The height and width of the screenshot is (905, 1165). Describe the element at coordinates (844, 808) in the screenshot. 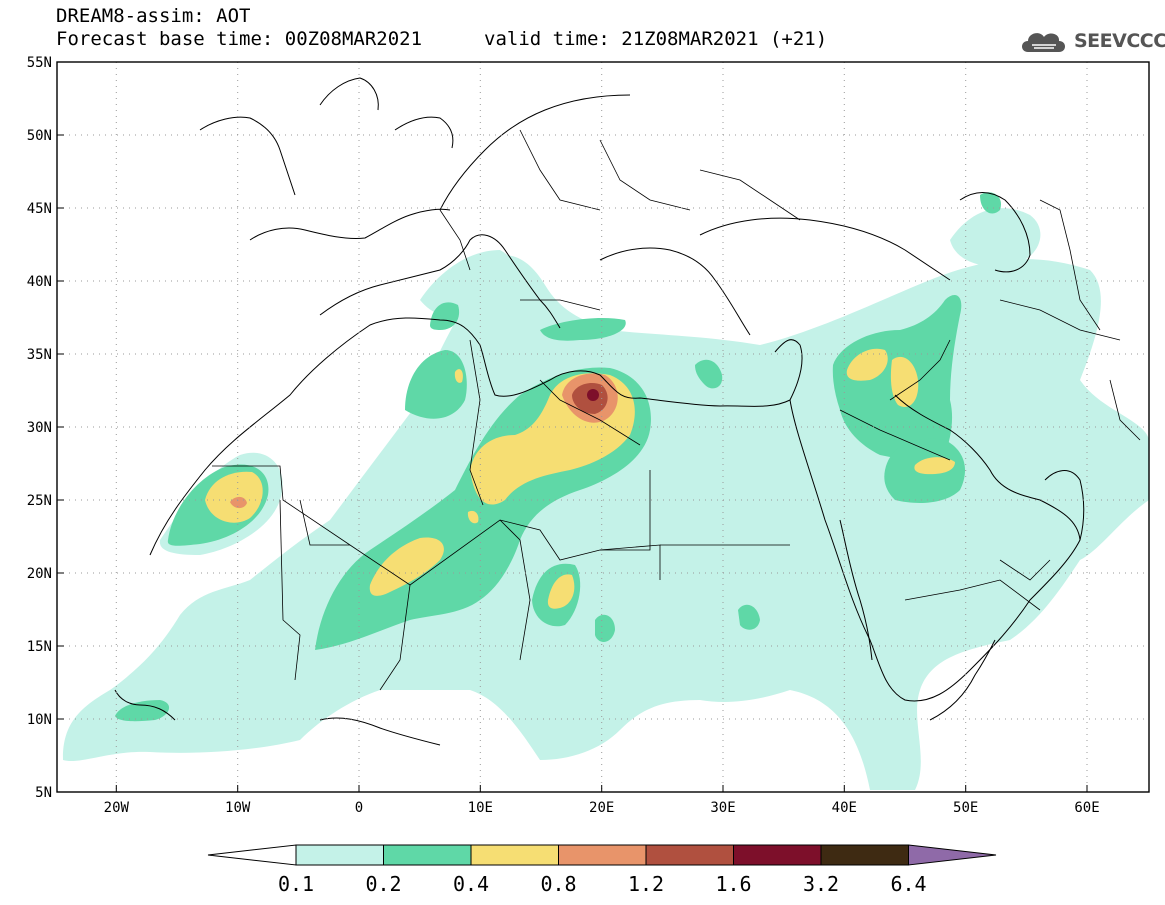

I see `lon-label: 40E` at that location.